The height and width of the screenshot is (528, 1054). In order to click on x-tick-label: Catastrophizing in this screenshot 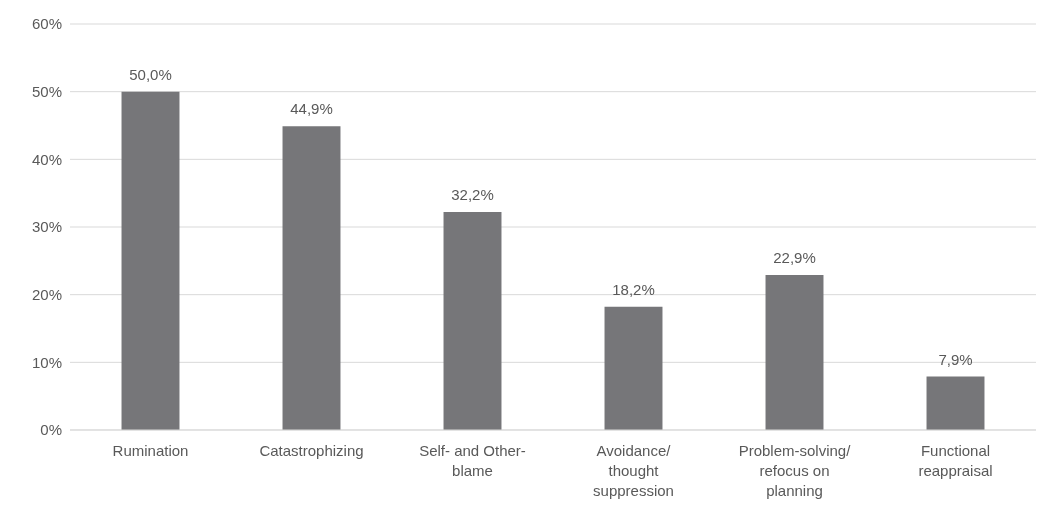, I will do `click(311, 450)`.